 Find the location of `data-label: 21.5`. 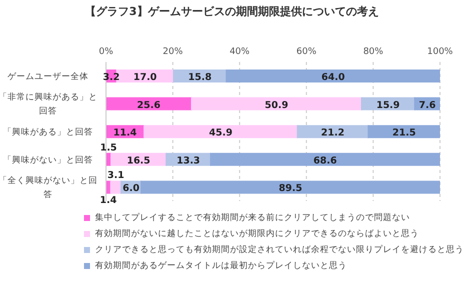

data-label: 21.5 is located at coordinates (404, 133).